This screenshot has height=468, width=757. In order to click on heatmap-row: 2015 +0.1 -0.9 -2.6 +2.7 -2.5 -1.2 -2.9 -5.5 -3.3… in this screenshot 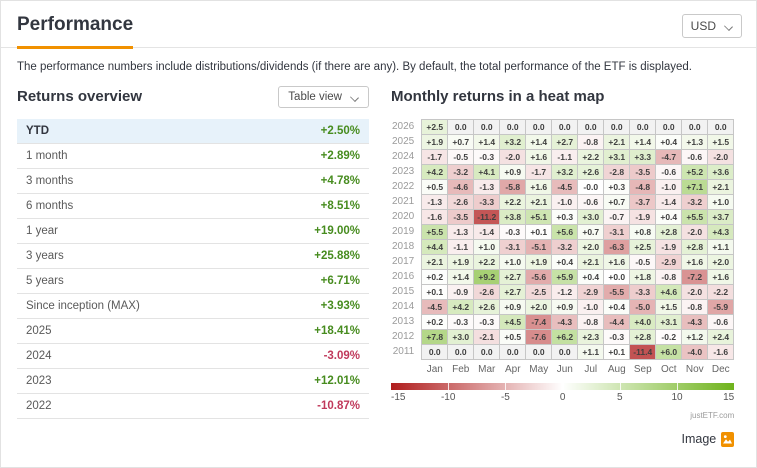, I will do `click(563, 291)`.